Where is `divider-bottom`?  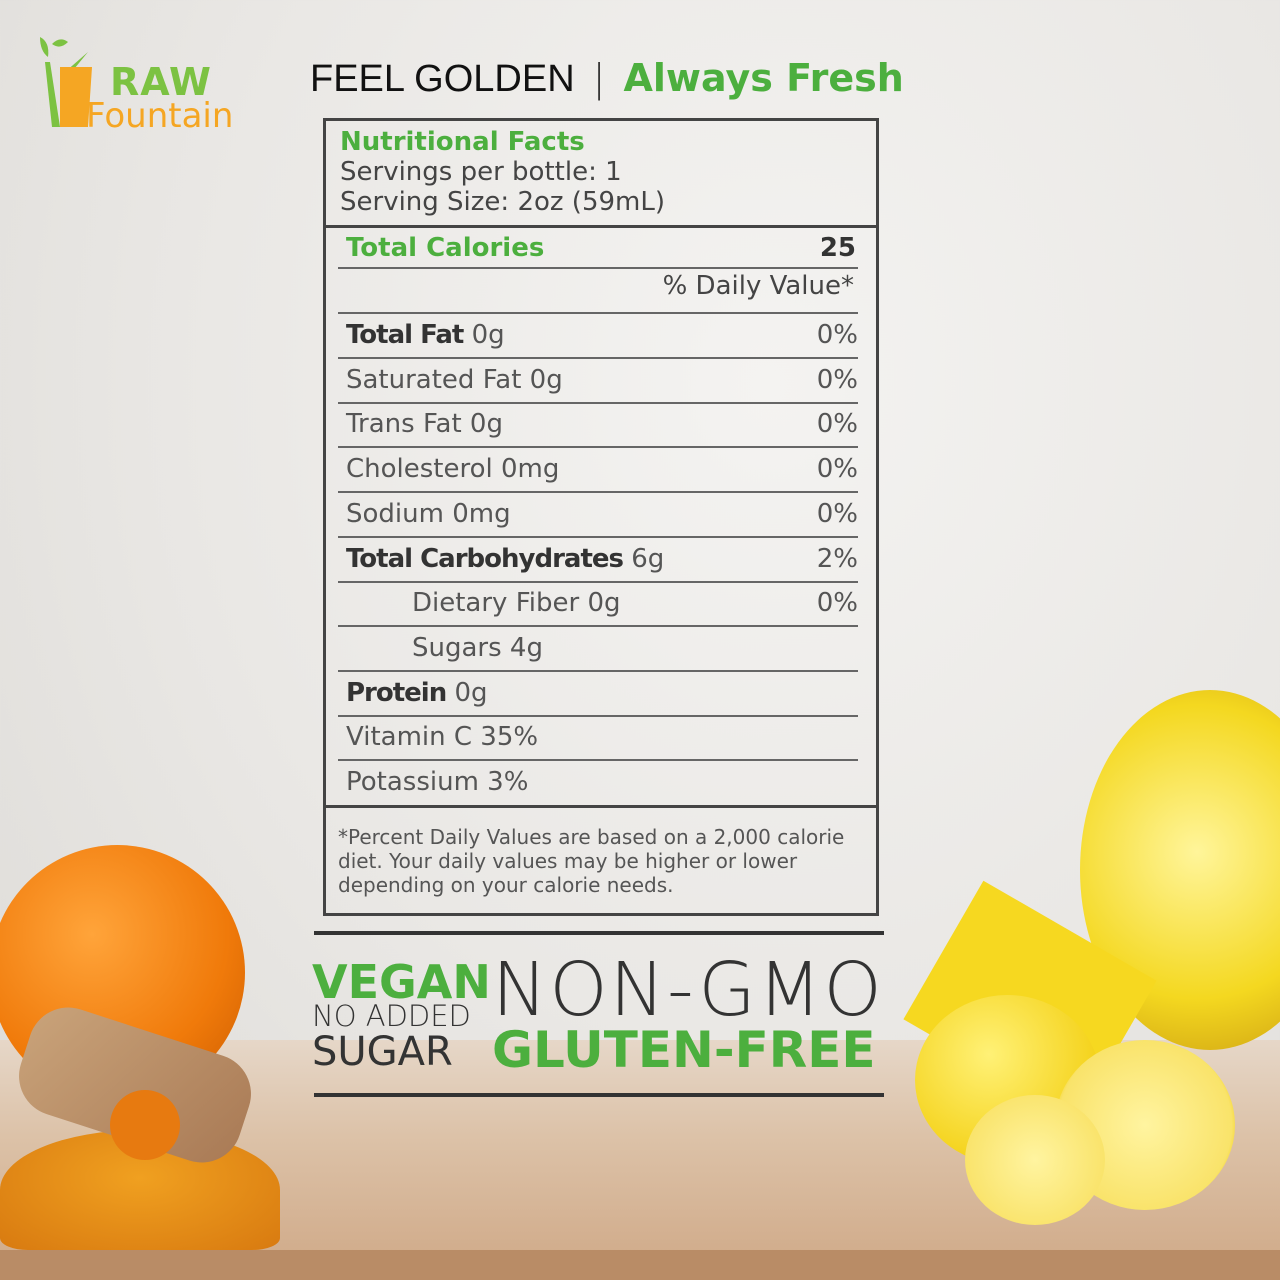
divider-bottom is located at coordinates (599, 1095).